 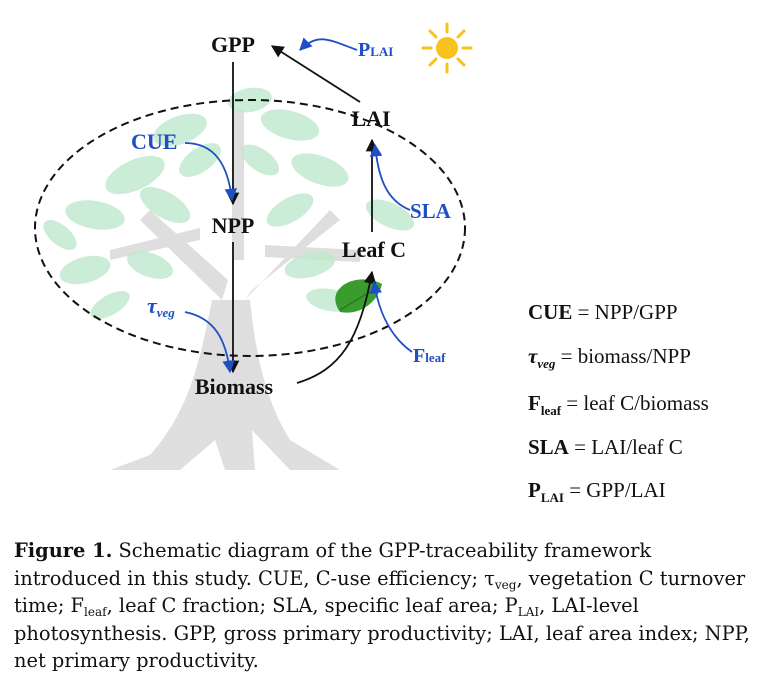 I want to click on arrow-tau, so click(x=209, y=342).